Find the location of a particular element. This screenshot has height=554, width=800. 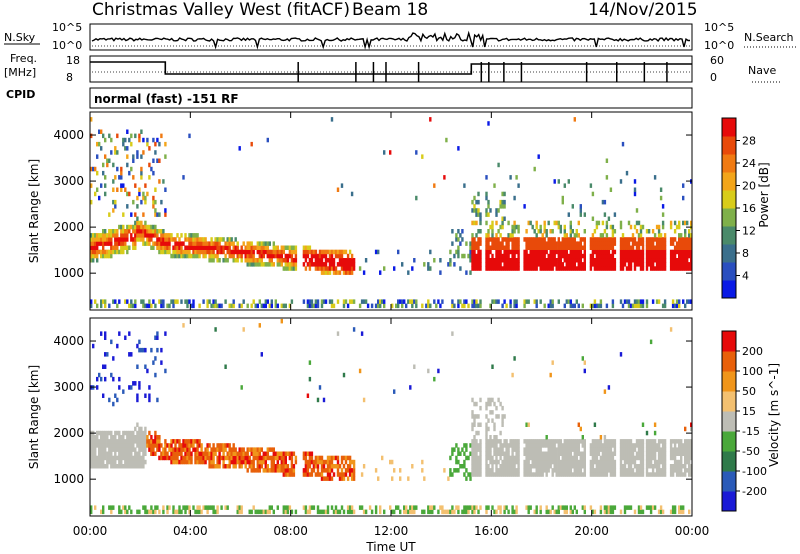

nave-label: Nave is located at coordinates (762, 70).